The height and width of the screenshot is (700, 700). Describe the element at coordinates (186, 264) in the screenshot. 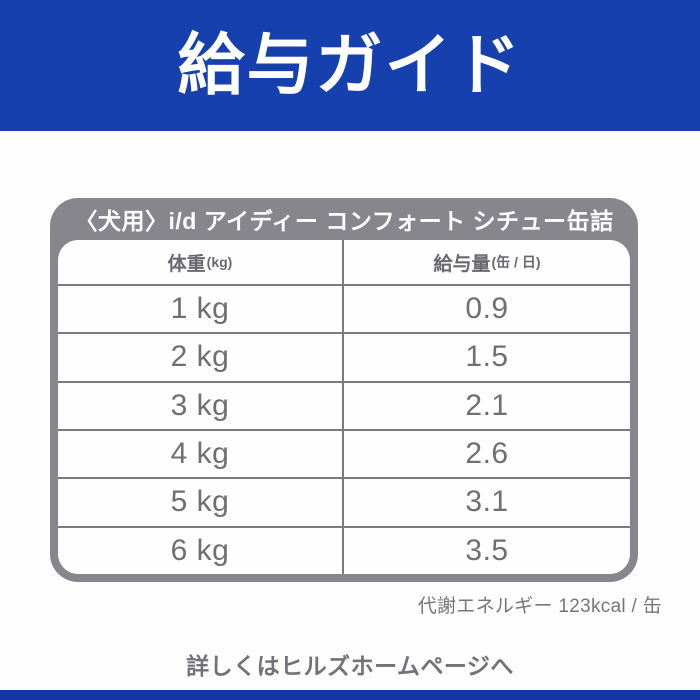

I see `weight-column-label: 体重` at that location.